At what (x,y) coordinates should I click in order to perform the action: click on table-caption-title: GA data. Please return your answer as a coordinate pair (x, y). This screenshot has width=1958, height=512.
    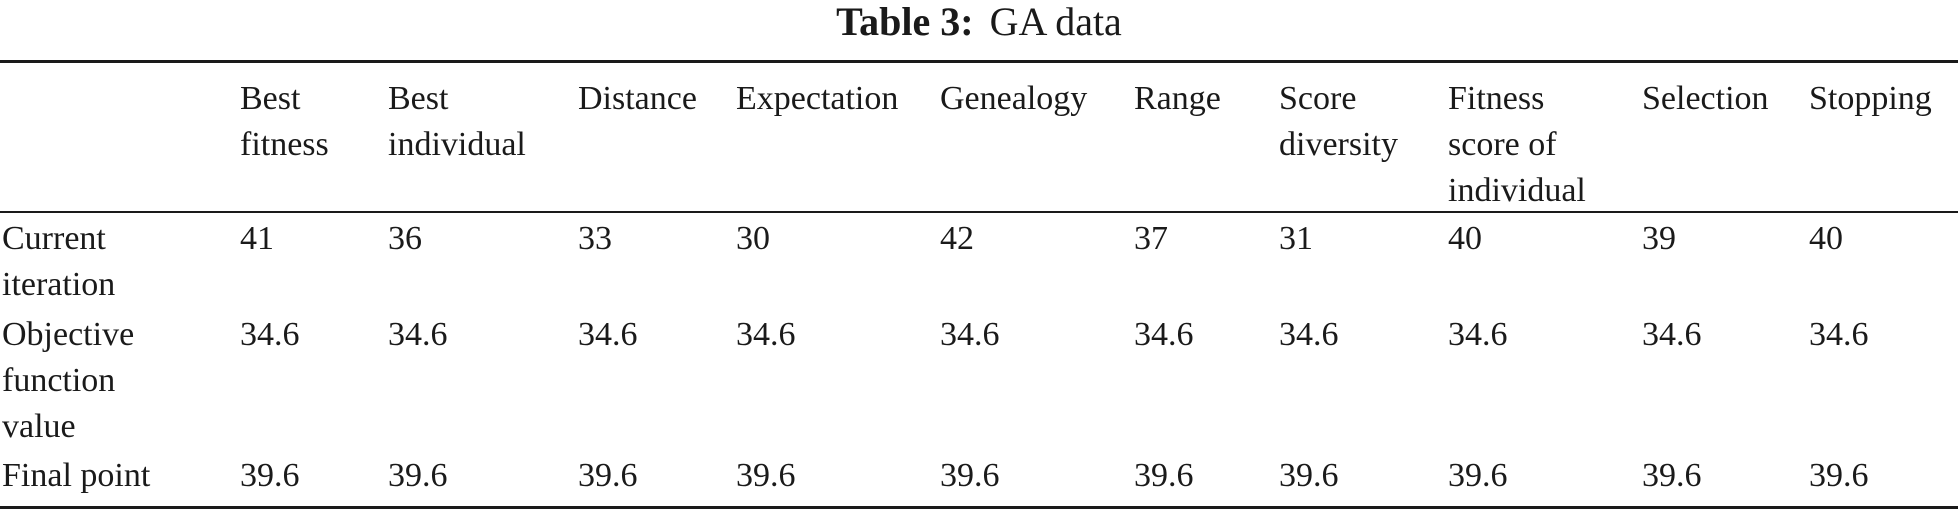
    Looking at the image, I should click on (1055, 22).